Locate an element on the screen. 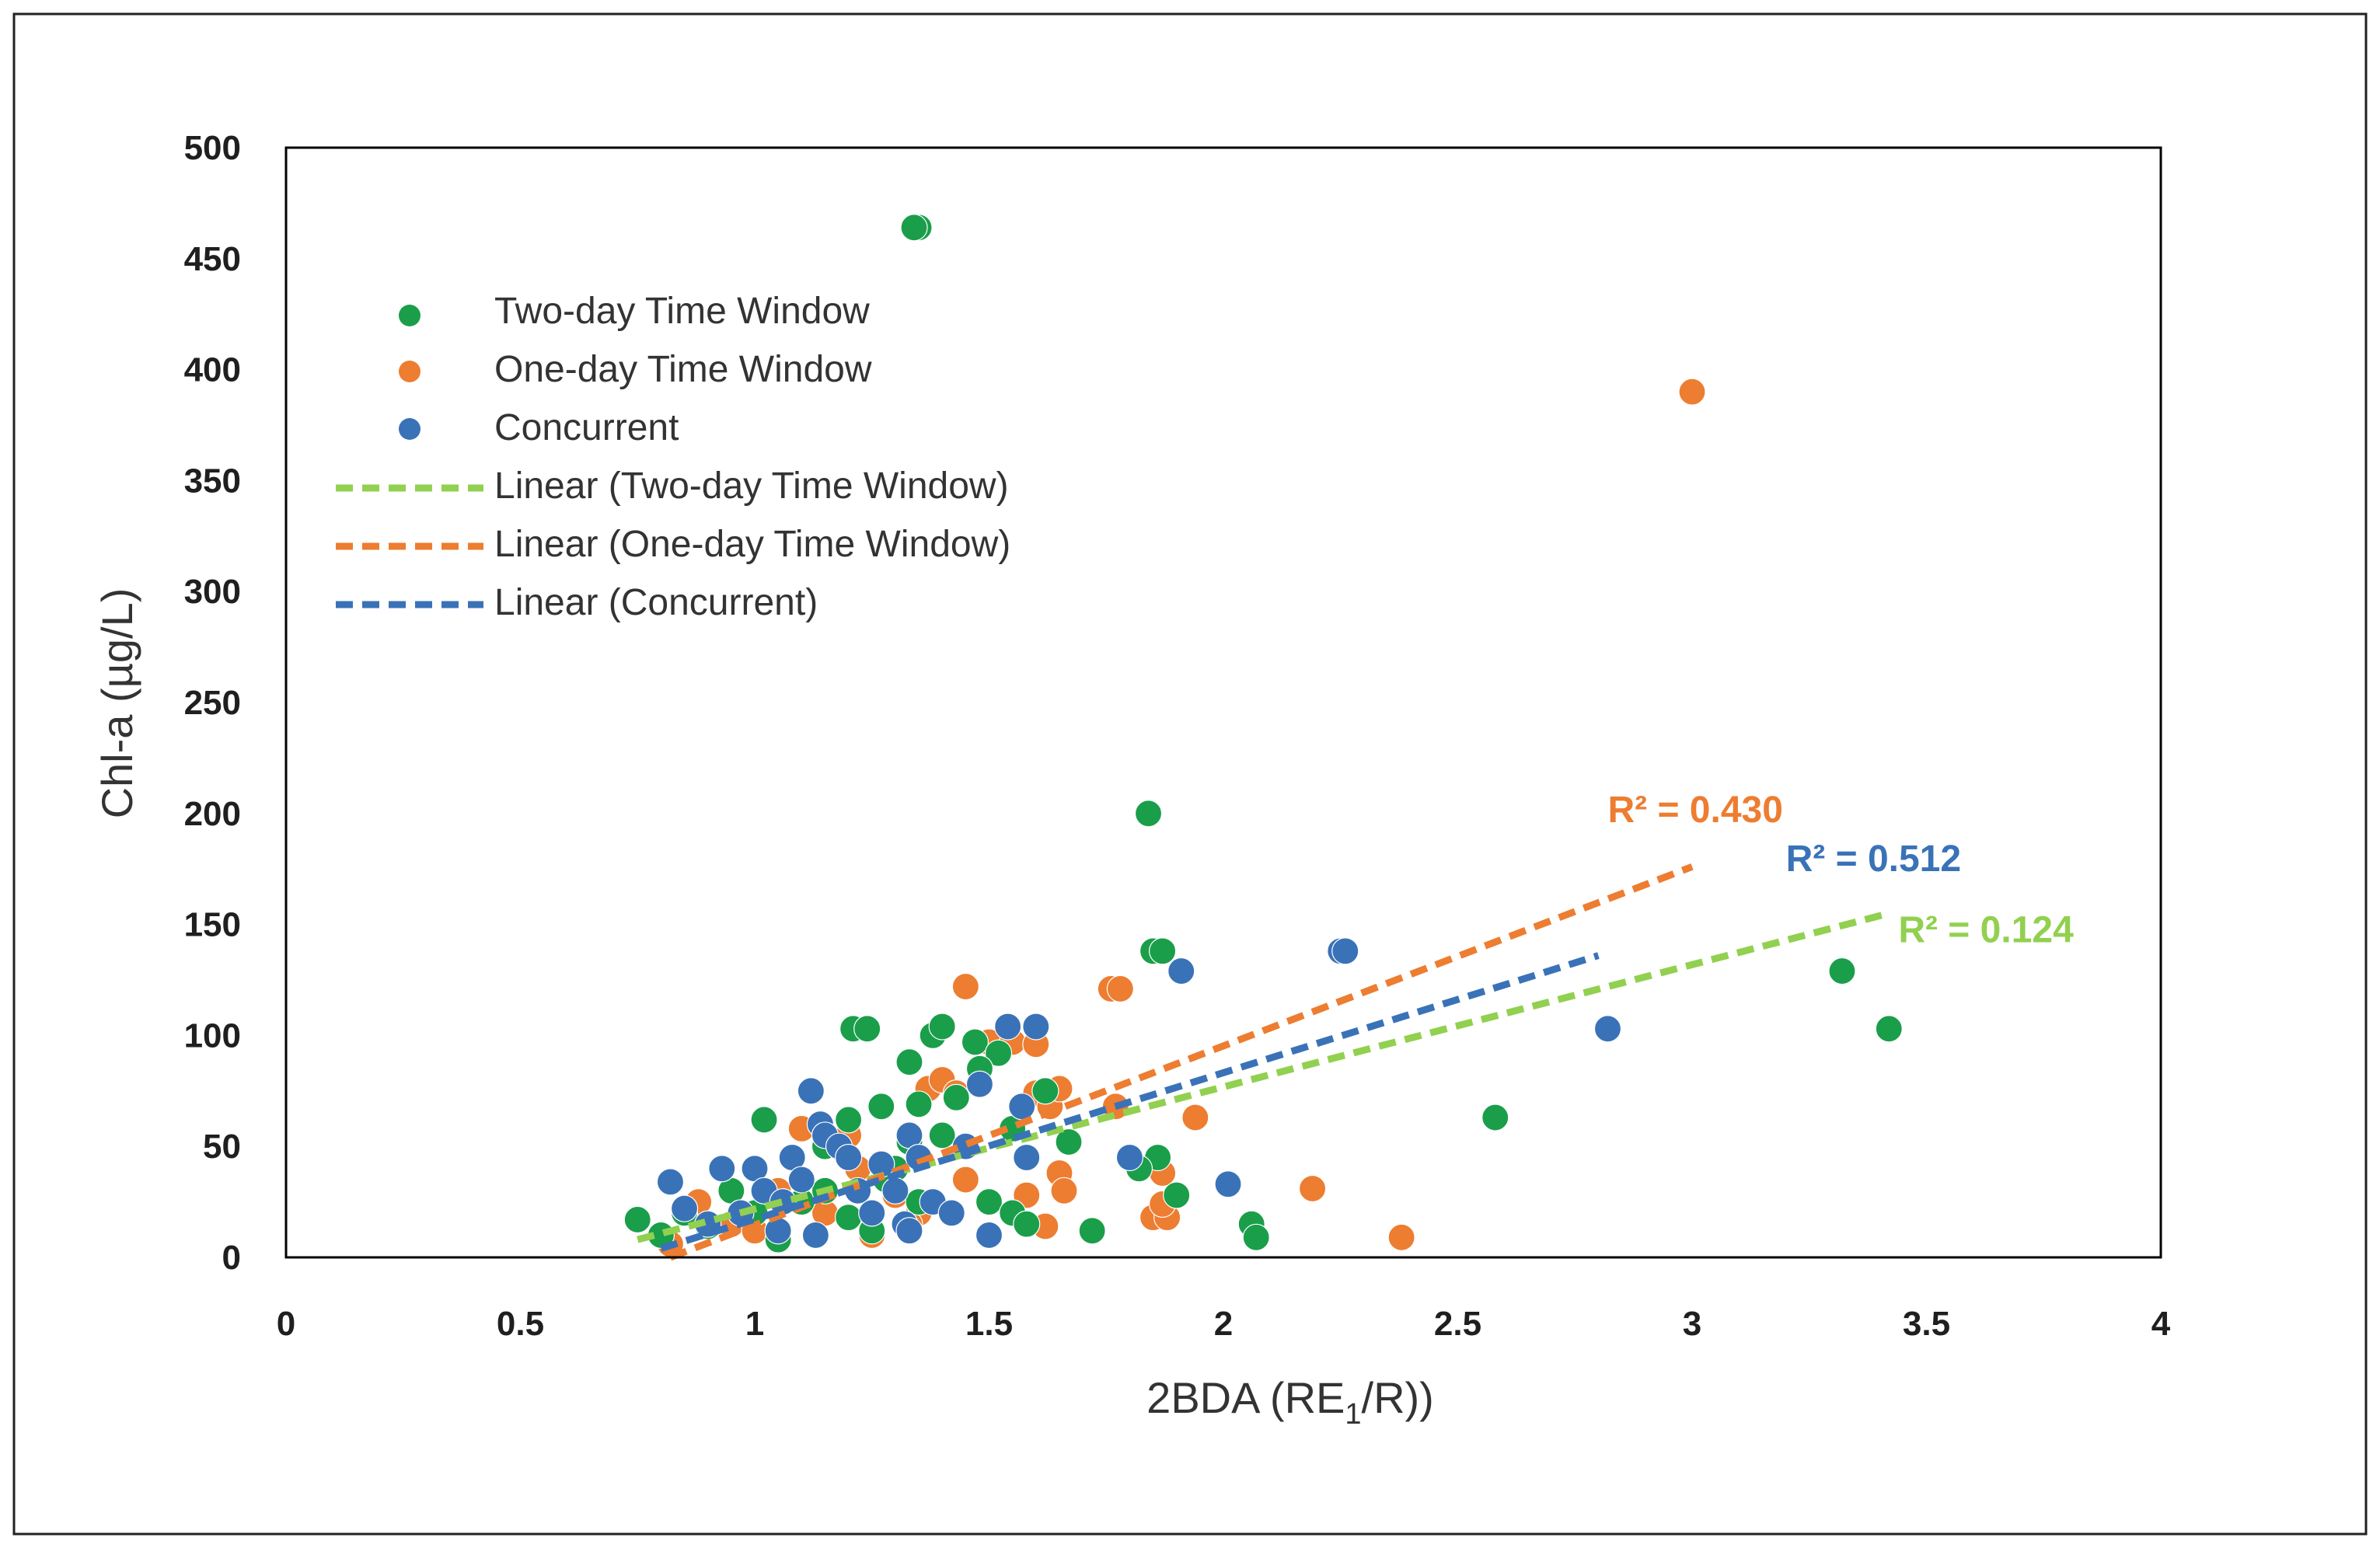 The height and width of the screenshot is (1548, 2380). x-tick-label: 3.5 is located at coordinates (1927, 1324).